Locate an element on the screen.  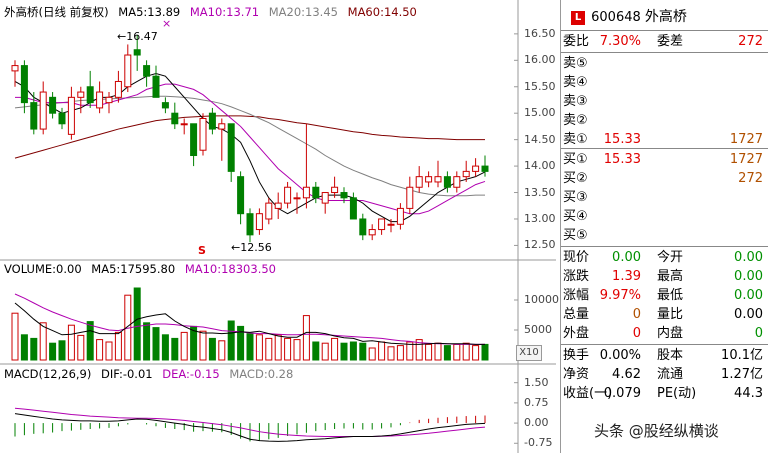
weibi-label: 委比 is located at coordinates (576, 41).